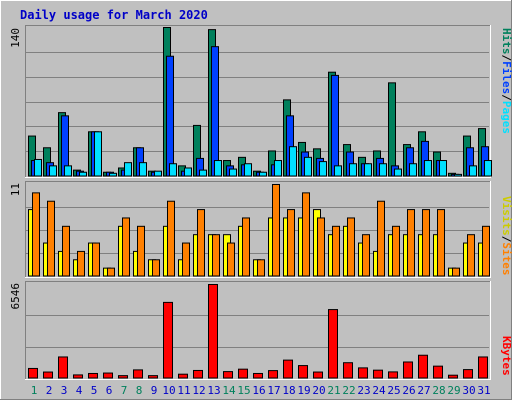 This screenshot has height=405, width=512. Describe the element at coordinates (393, 390) in the screenshot. I see `day-label-25: 25` at that location.